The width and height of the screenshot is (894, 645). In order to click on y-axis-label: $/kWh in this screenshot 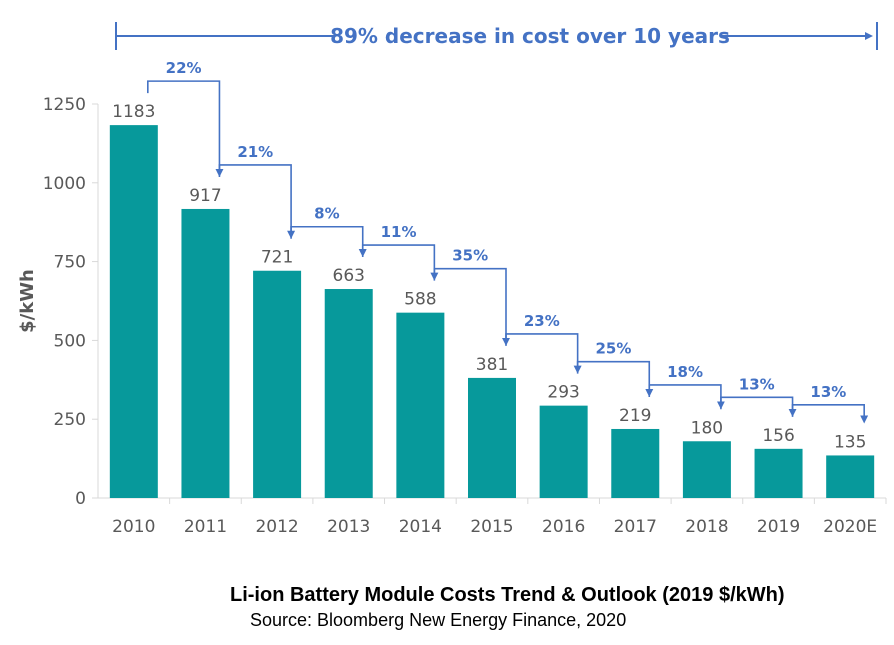, I will do `click(27, 301)`.